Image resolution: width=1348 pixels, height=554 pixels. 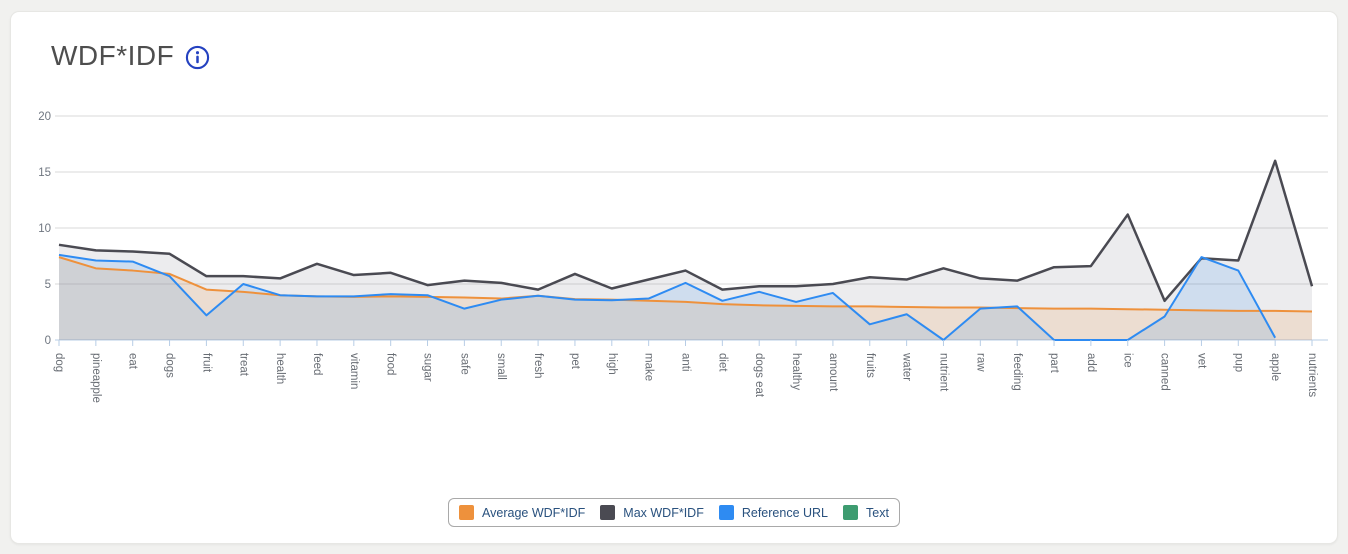 What do you see at coordinates (649, 367) in the screenshot?
I see `x-category-label: make` at bounding box center [649, 367].